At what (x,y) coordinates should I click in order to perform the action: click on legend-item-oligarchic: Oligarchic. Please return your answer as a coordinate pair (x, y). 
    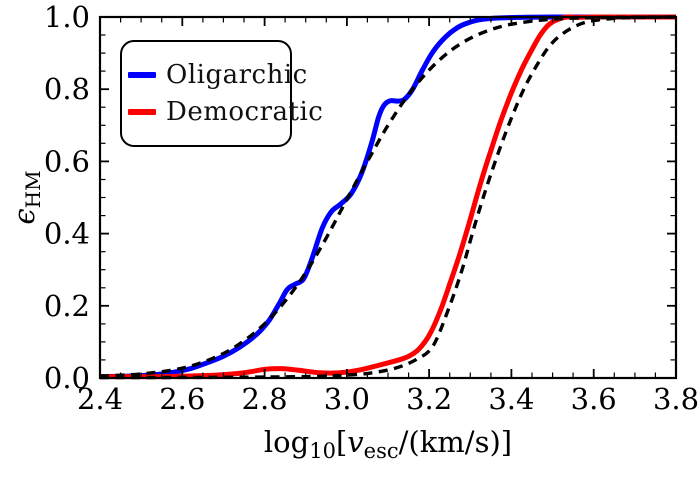
    Looking at the image, I should click on (217, 75).